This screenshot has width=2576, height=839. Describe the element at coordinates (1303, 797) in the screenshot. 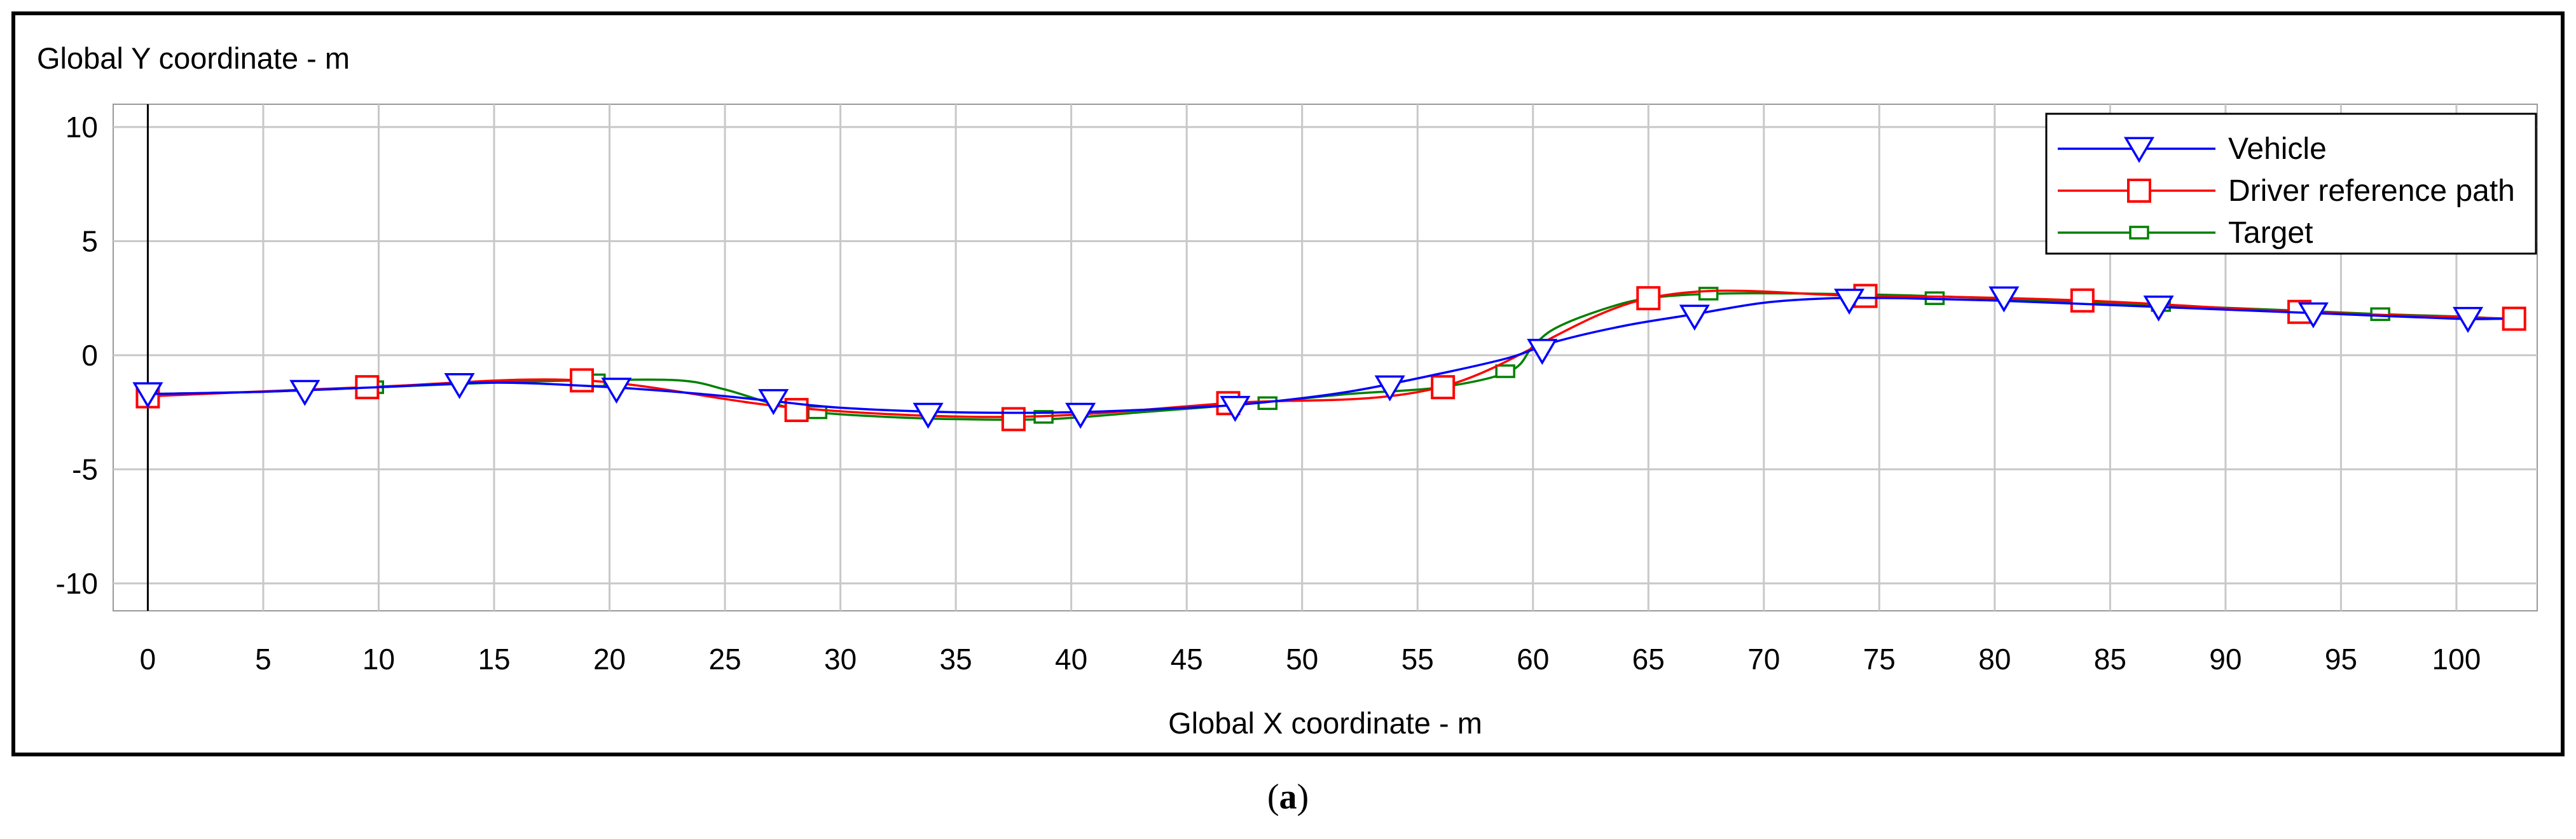

I see `caption-close: )` at that location.